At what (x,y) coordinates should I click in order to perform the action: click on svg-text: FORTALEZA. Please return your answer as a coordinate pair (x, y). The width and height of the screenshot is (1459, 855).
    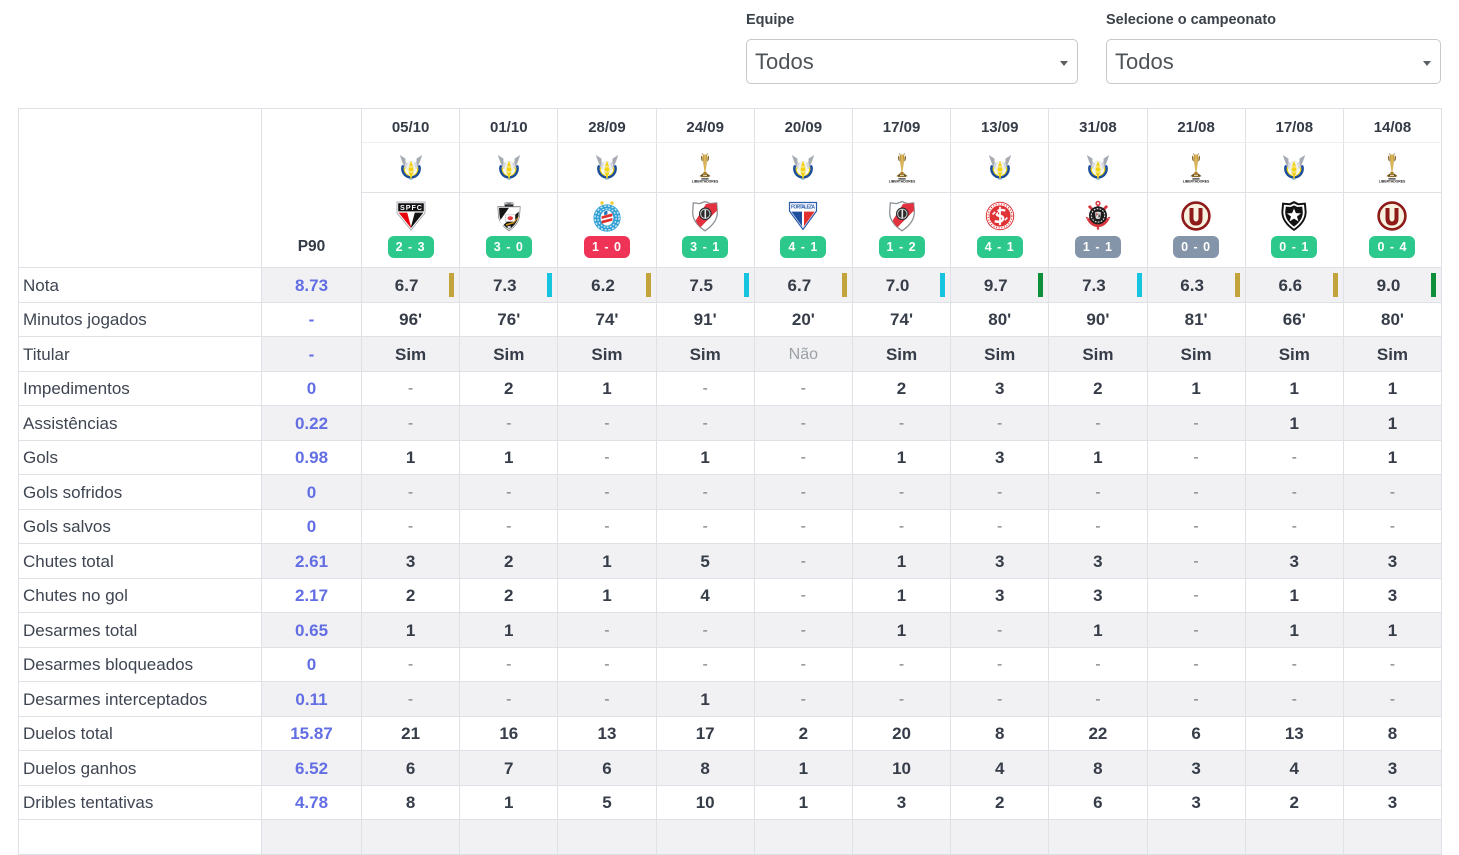
    Looking at the image, I should click on (803, 208).